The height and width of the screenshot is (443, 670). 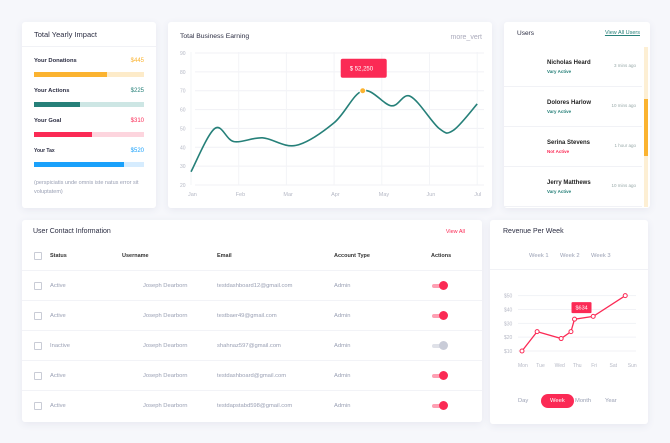 What do you see at coordinates (523, 401) in the screenshot?
I see `period-tab: Day` at bounding box center [523, 401].